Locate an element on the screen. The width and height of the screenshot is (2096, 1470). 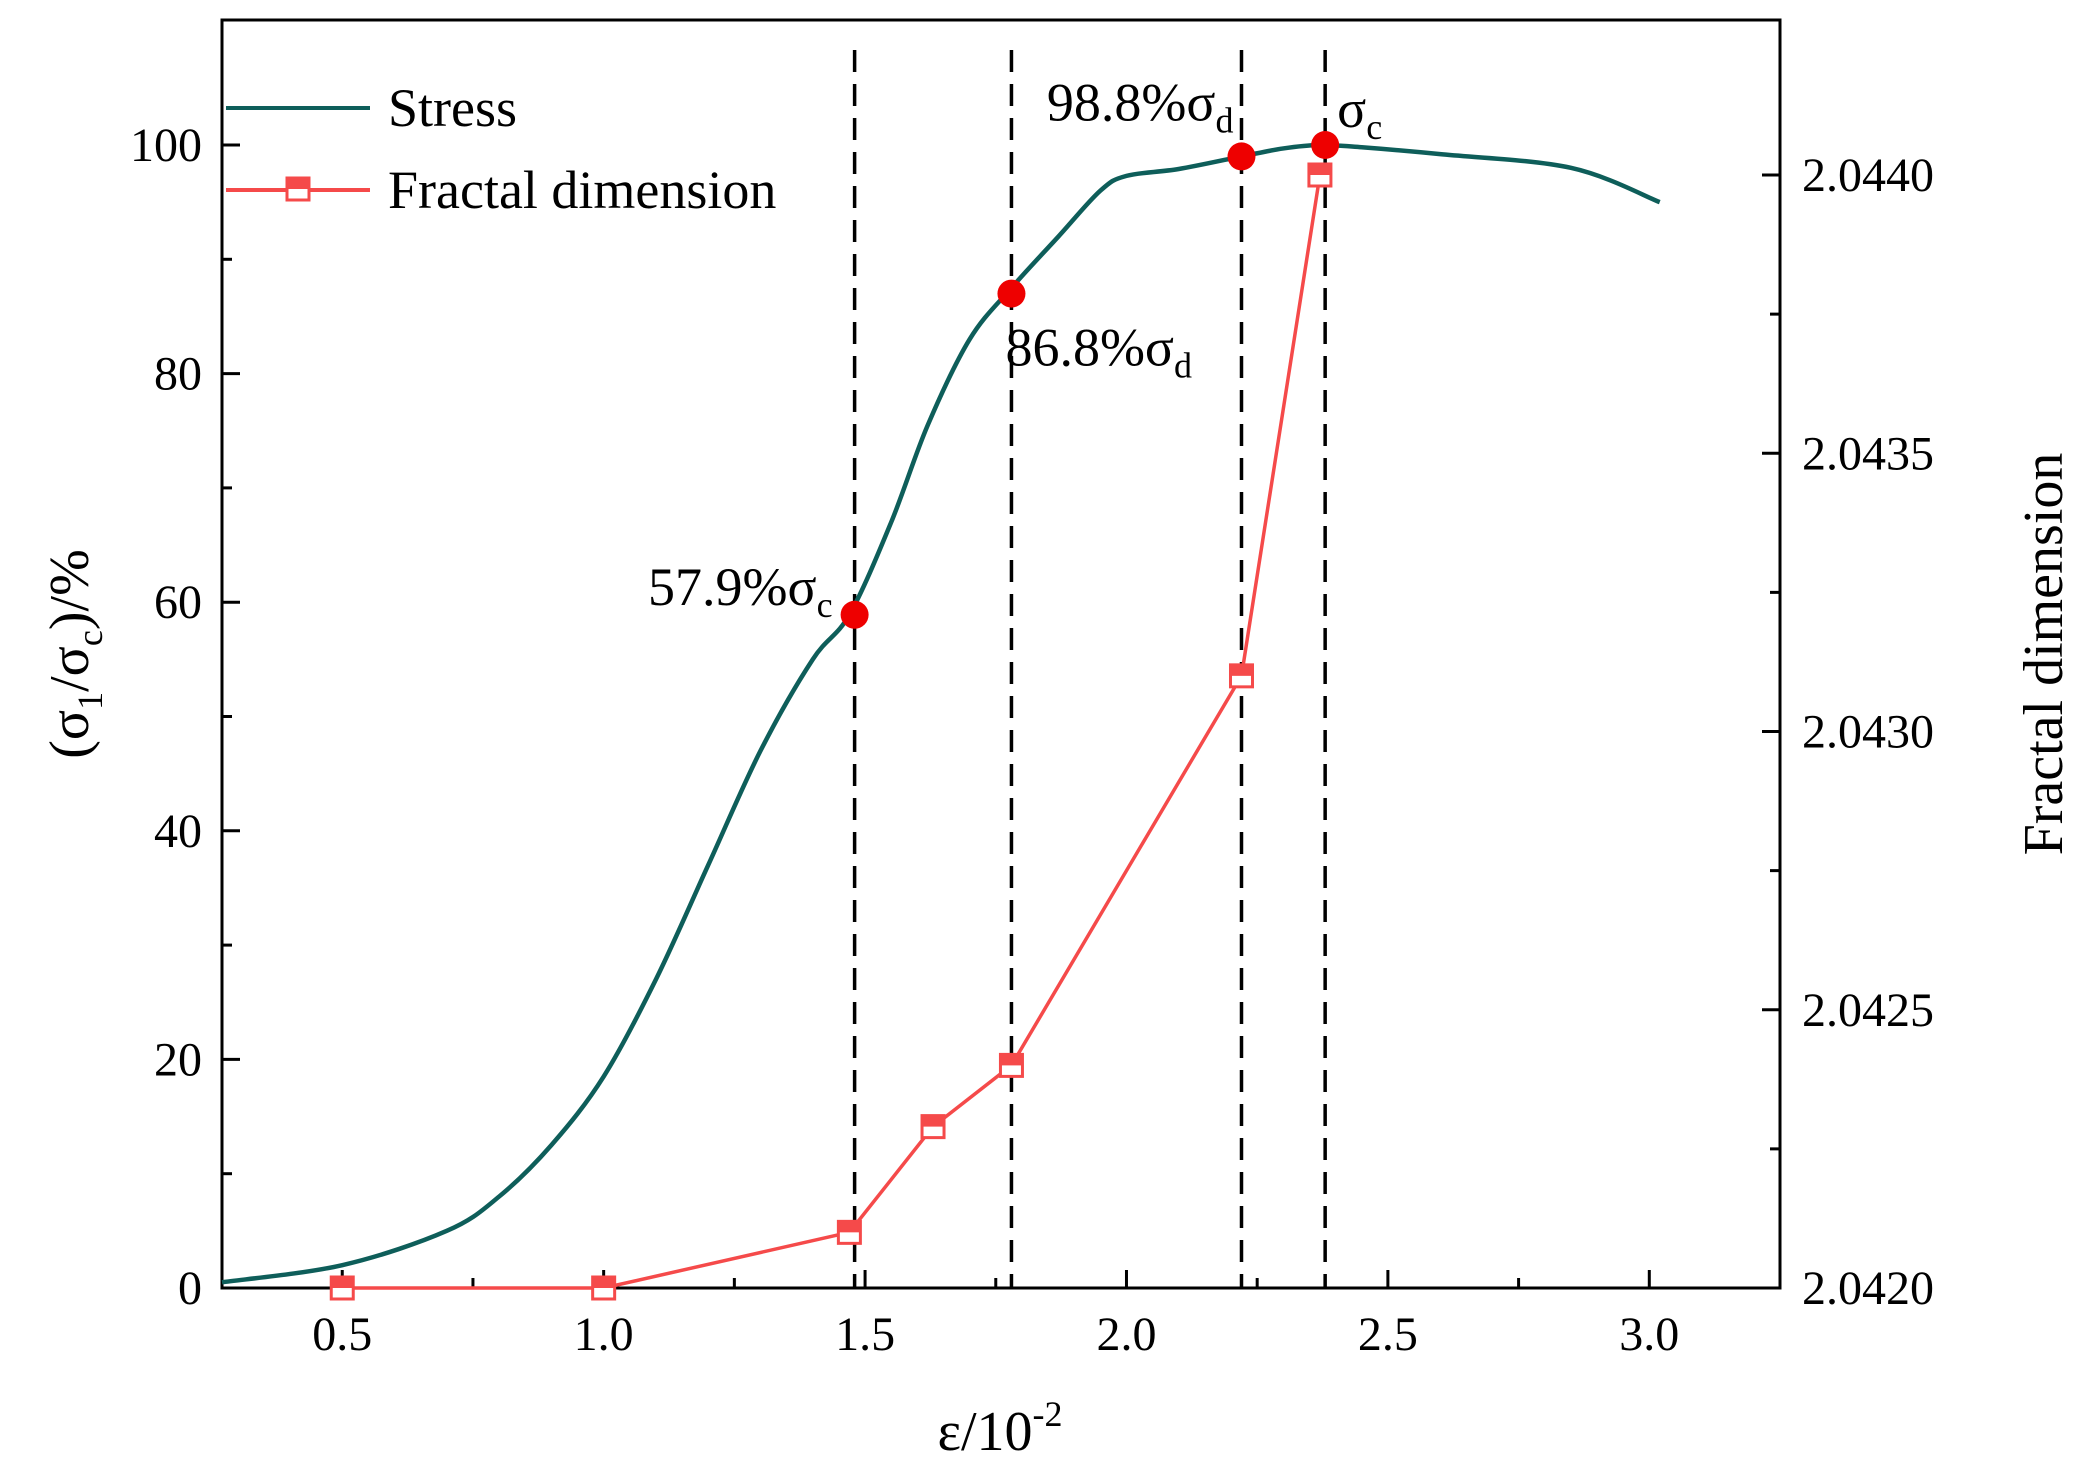
key-points-layer is located at coordinates (1090, 380).